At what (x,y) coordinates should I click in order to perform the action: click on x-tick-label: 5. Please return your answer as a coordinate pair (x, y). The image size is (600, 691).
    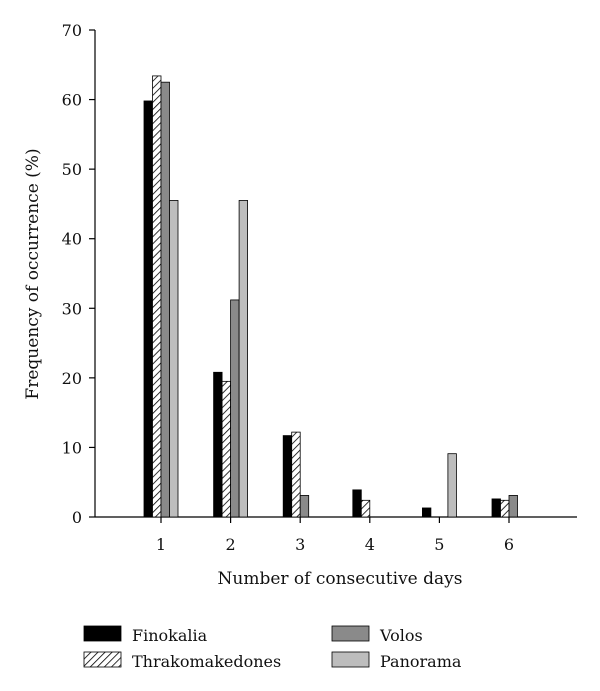
    Looking at the image, I should click on (439, 544).